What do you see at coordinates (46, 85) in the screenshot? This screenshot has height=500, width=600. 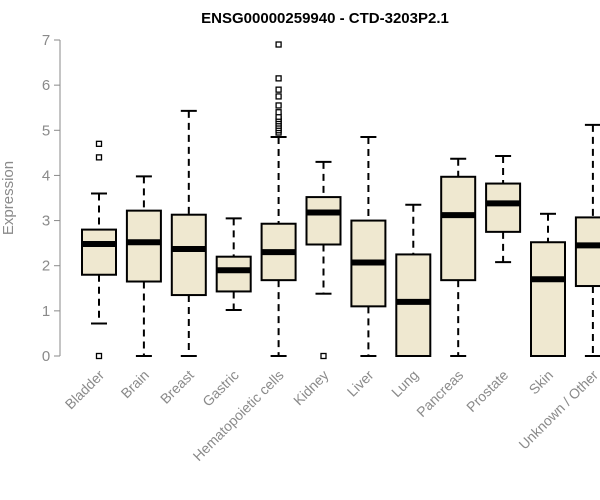 I see `y-tick-label: 6` at bounding box center [46, 85].